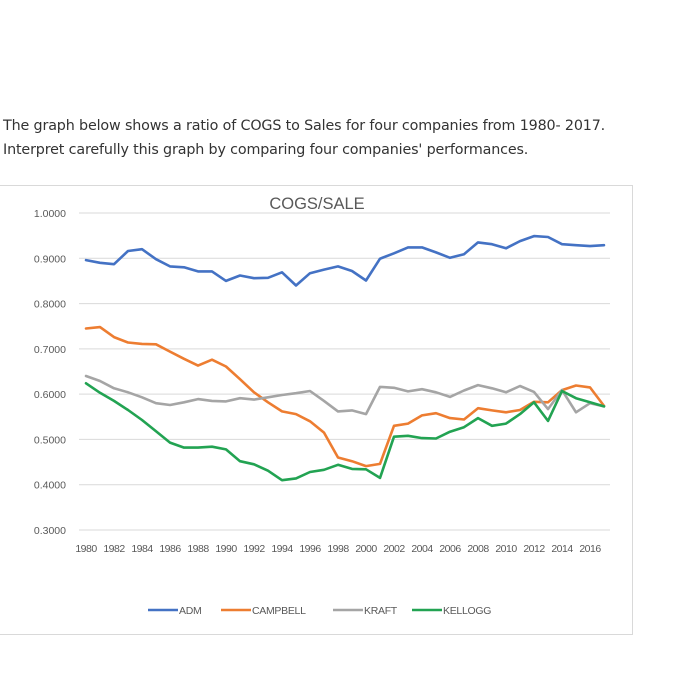  What do you see at coordinates (50, 486) in the screenshot?
I see `y-tick-label: 0.4000` at bounding box center [50, 486].